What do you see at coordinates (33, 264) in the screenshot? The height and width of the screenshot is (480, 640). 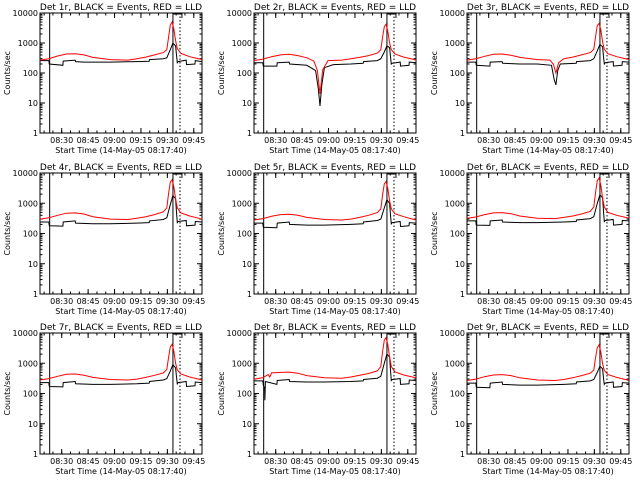 I see `panel-4-ytick-label: 10` at bounding box center [33, 264].